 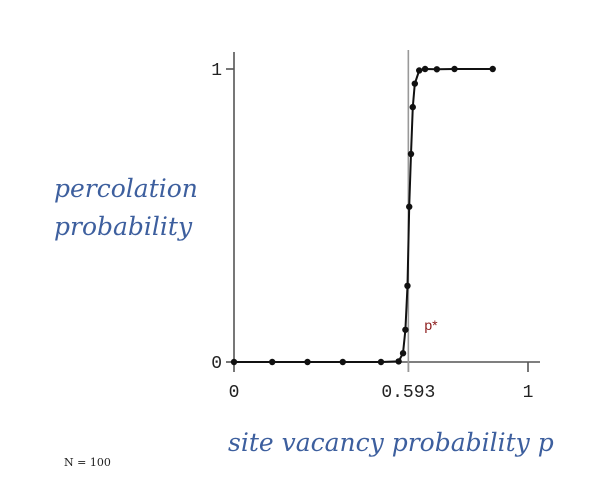 I want to click on y-tick-label-1: 1, so click(x=216, y=71).